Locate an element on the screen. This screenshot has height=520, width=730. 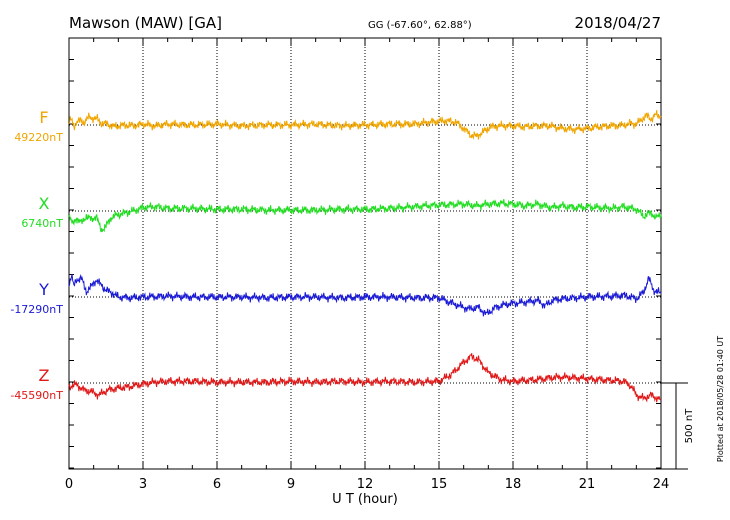
x-axis-label: U T (hour) is located at coordinates (365, 499).